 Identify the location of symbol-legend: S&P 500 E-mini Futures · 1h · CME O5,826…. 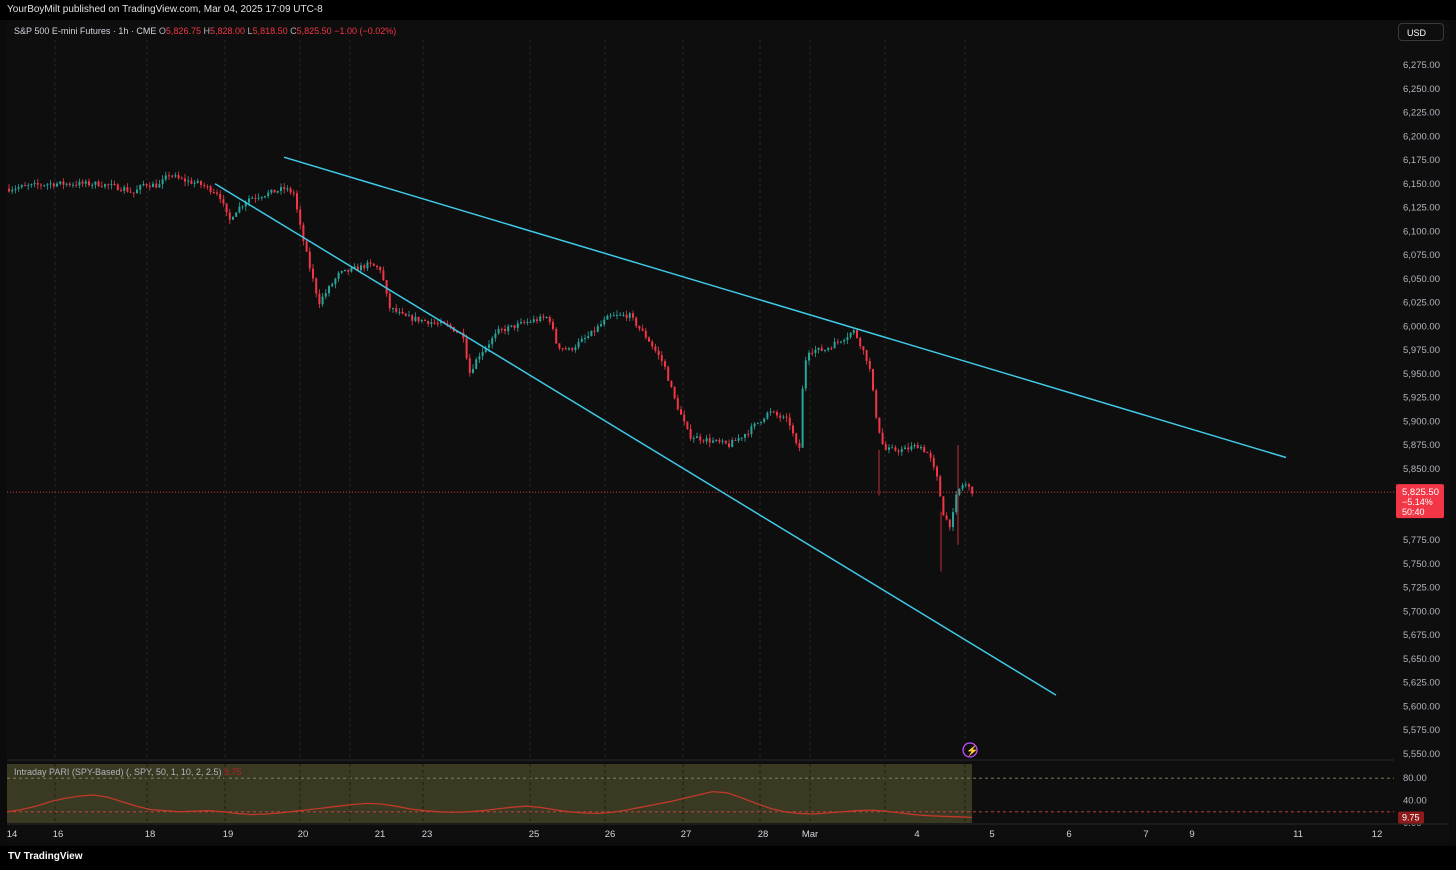
(205, 31).